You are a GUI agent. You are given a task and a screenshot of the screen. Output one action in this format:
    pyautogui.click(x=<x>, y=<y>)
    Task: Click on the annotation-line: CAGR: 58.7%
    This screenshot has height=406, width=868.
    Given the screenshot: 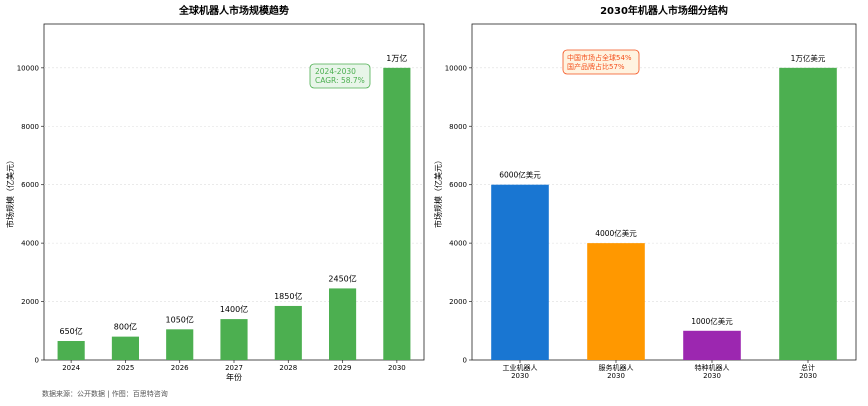 What is the action you would take?
    pyautogui.click(x=340, y=80)
    